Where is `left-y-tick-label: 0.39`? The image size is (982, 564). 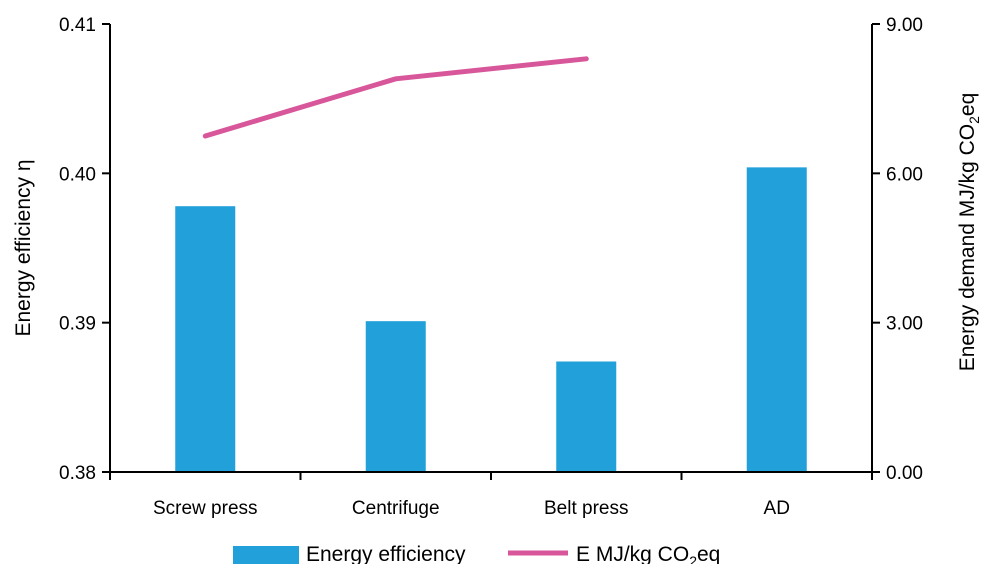 left-y-tick-label: 0.39 is located at coordinates (77, 324).